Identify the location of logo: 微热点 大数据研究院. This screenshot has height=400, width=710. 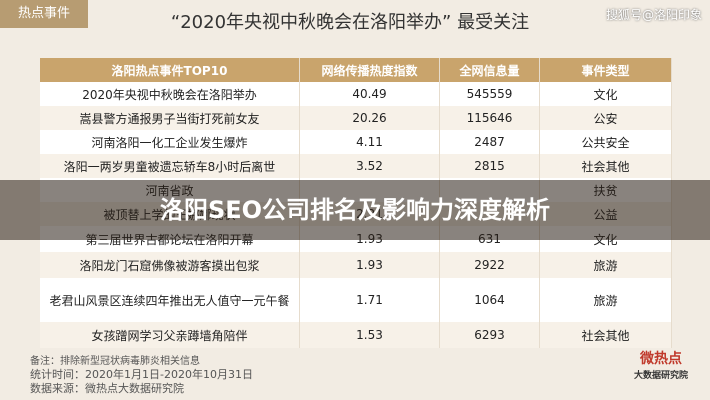
(661, 364).